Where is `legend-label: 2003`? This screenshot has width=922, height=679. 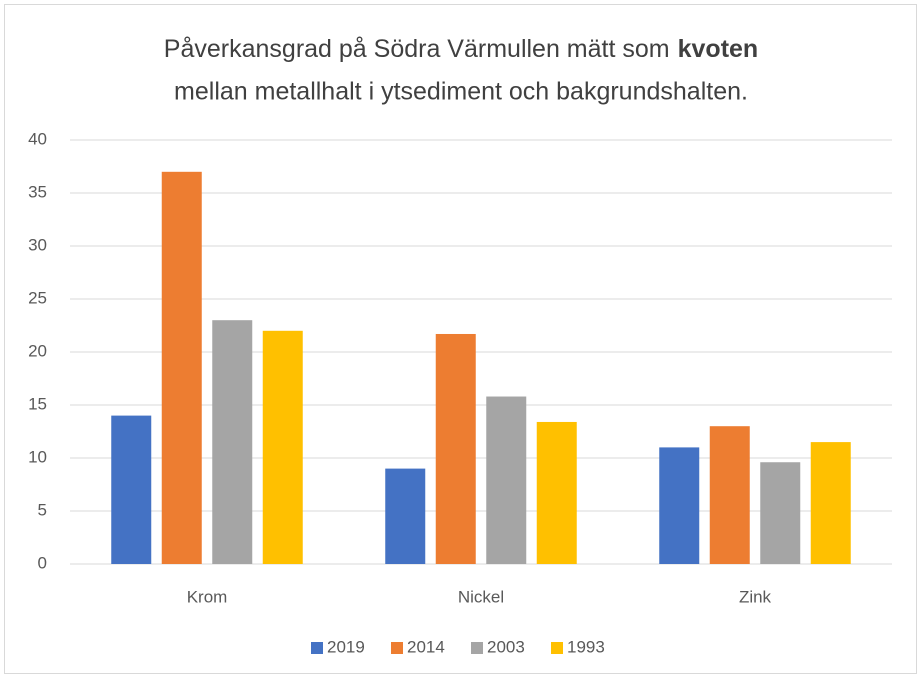 legend-label: 2003 is located at coordinates (506, 646).